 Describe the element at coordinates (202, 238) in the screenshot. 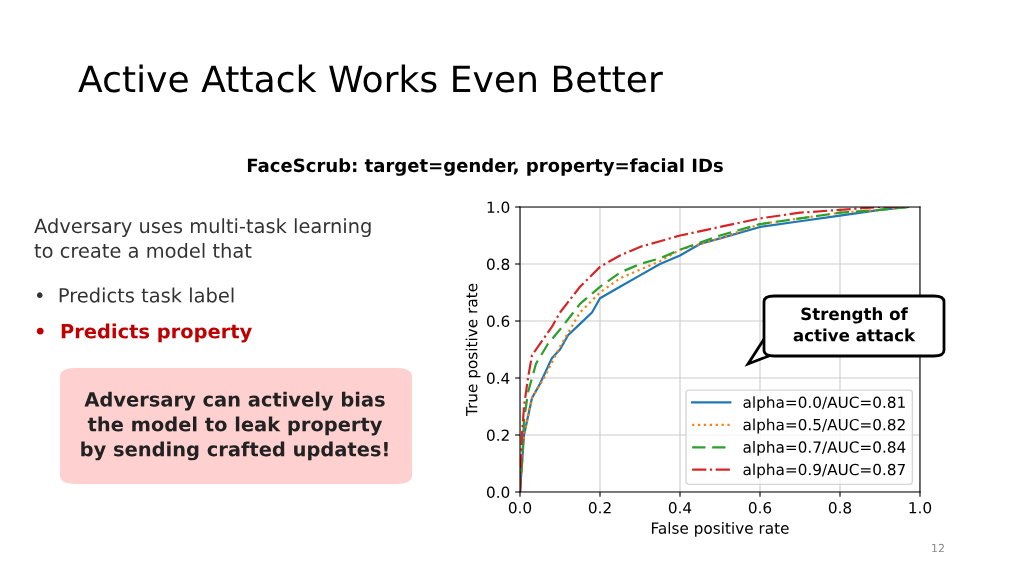

I see `text: Adversary uses multi-task learning to create a model that` at that location.